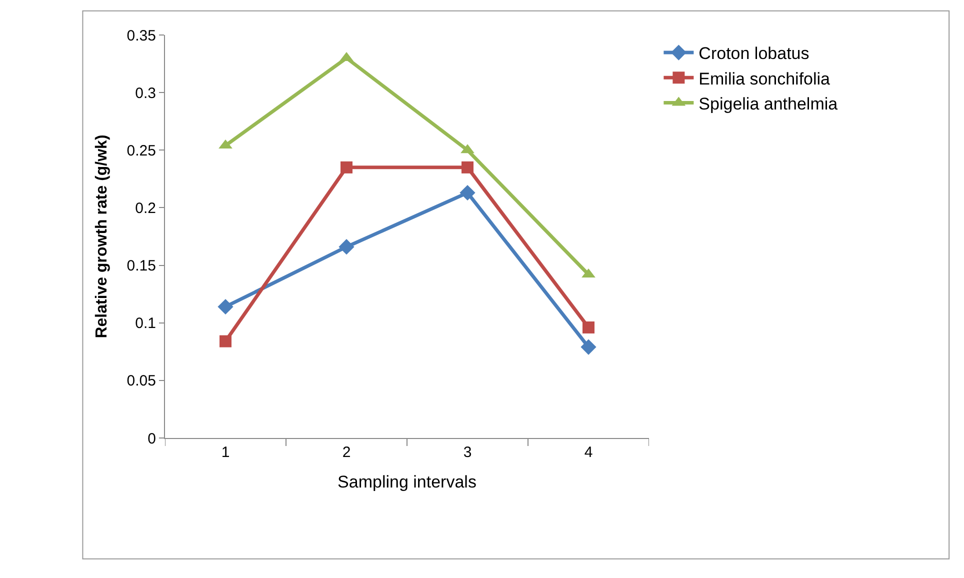  What do you see at coordinates (141, 381) in the screenshot?
I see `y-tick-label: 0.05` at bounding box center [141, 381].